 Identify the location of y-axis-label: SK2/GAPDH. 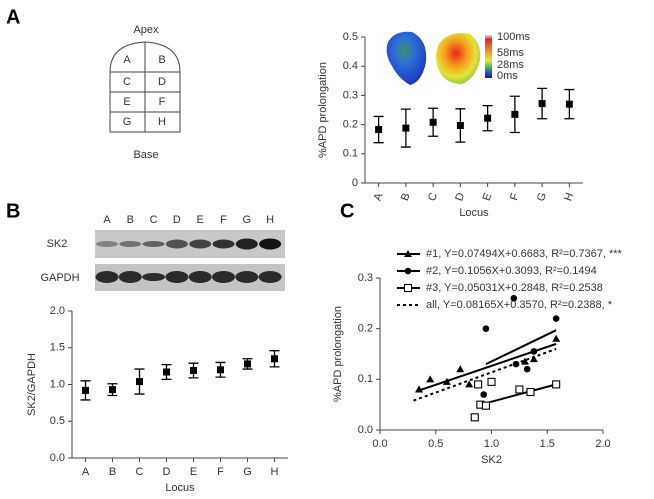
(32, 384).